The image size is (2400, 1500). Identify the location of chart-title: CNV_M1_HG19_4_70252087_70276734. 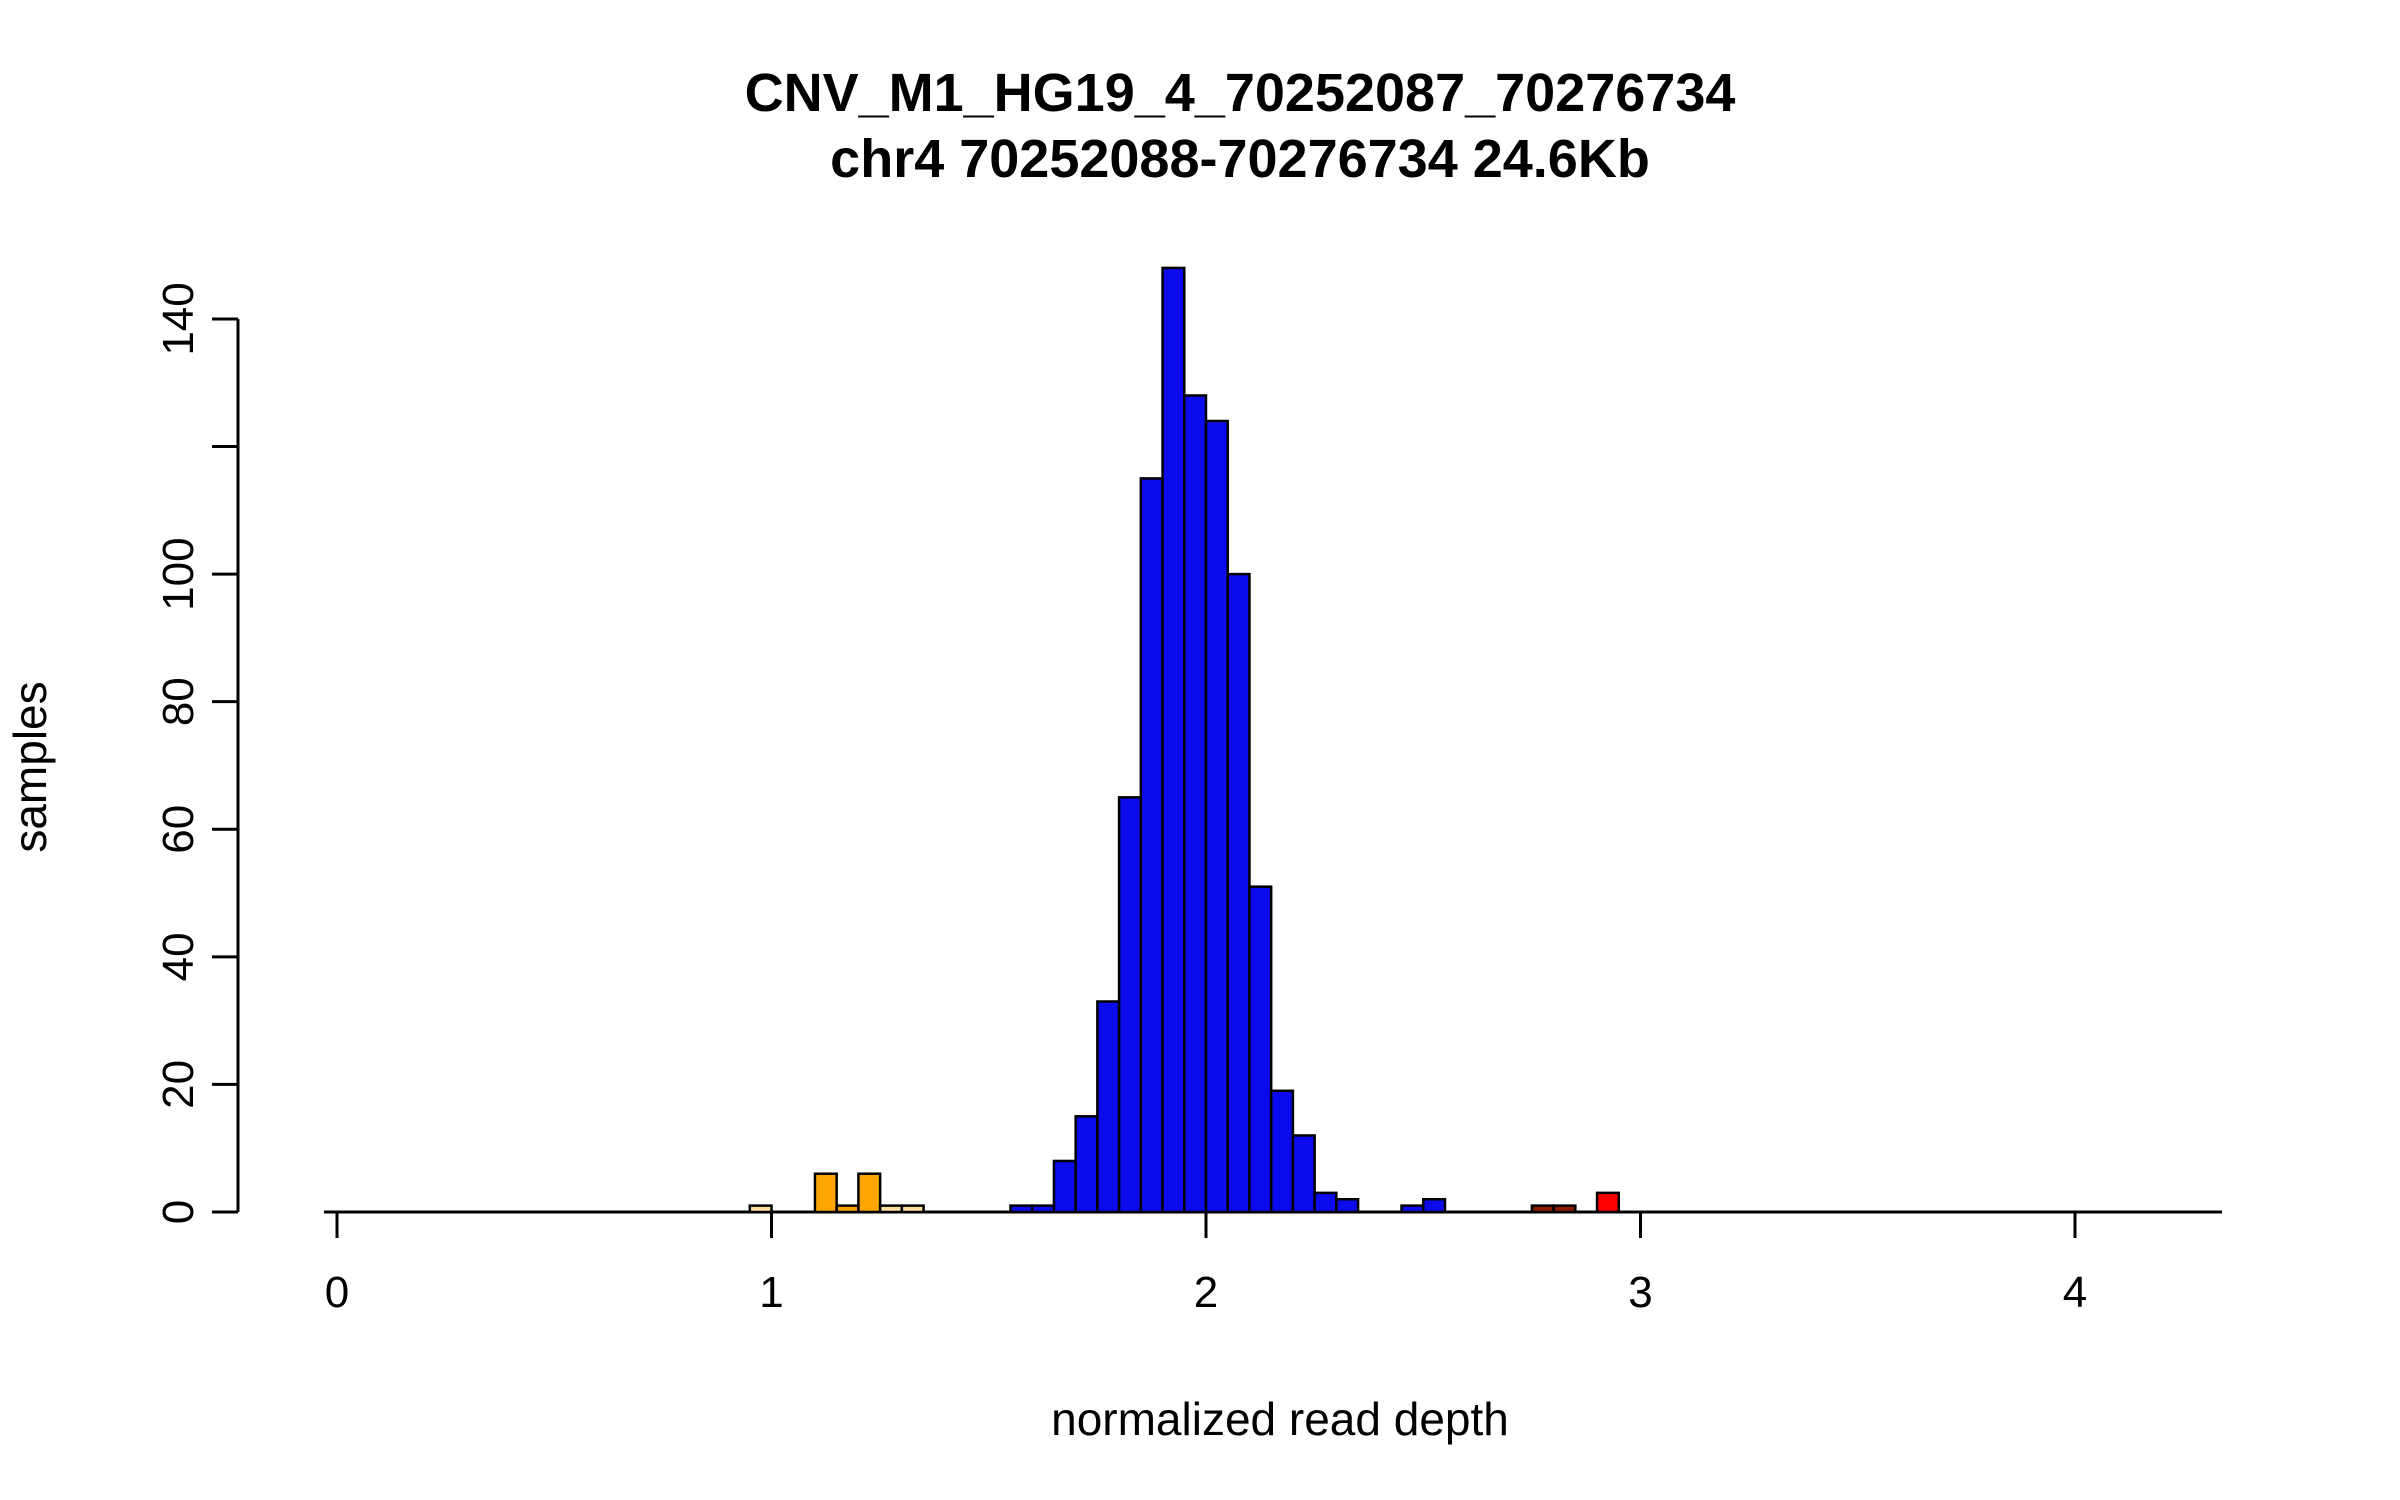
(1240, 93).